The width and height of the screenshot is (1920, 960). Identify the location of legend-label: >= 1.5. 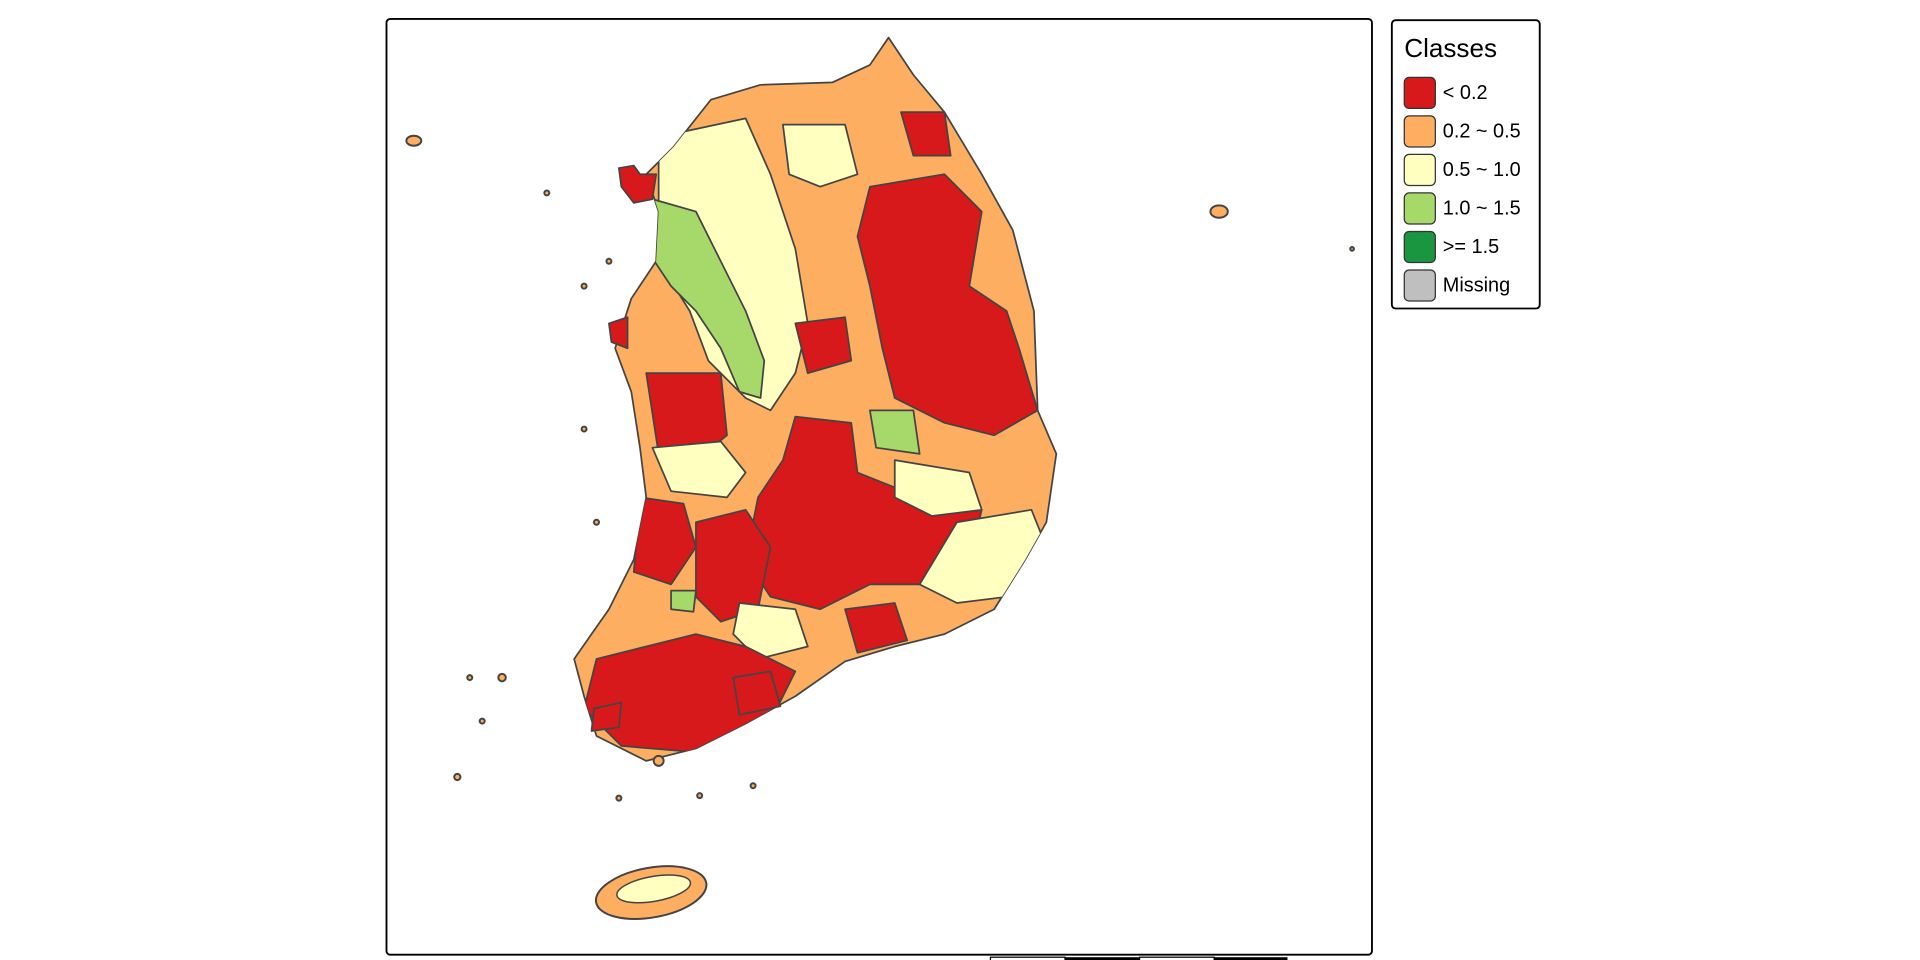
(1471, 247).